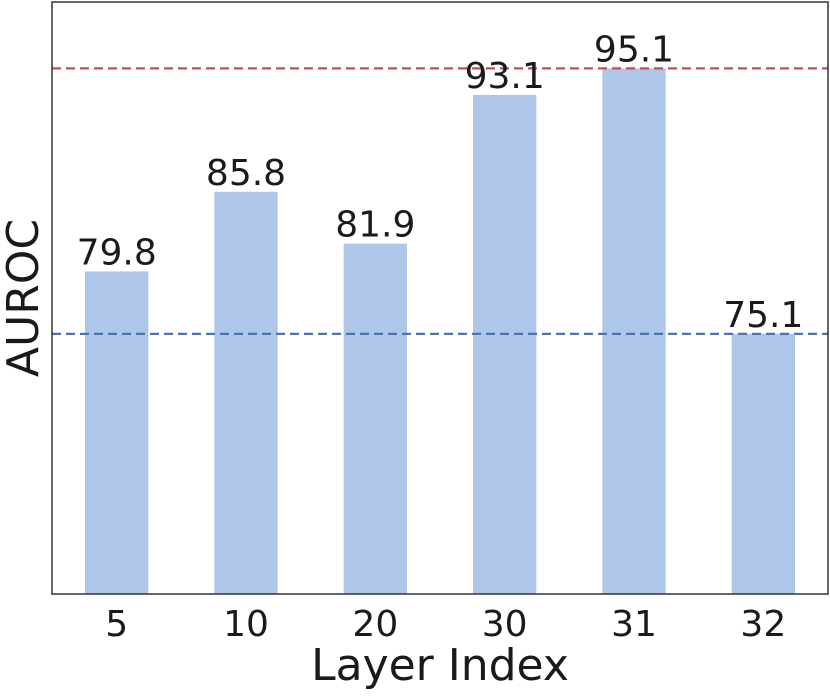 The image size is (830, 699). Describe the element at coordinates (505, 76) in the screenshot. I see `value-label-30: 93.1` at that location.